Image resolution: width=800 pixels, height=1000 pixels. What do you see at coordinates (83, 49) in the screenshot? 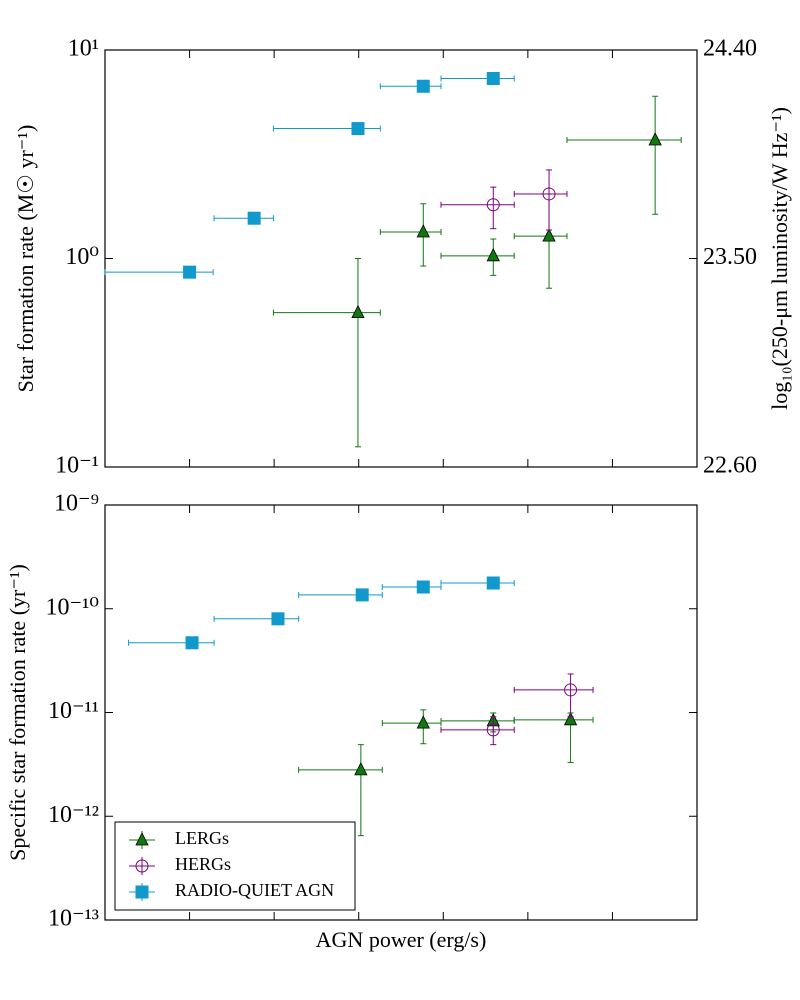
I see `y-tick-label: 10¹` at bounding box center [83, 49].